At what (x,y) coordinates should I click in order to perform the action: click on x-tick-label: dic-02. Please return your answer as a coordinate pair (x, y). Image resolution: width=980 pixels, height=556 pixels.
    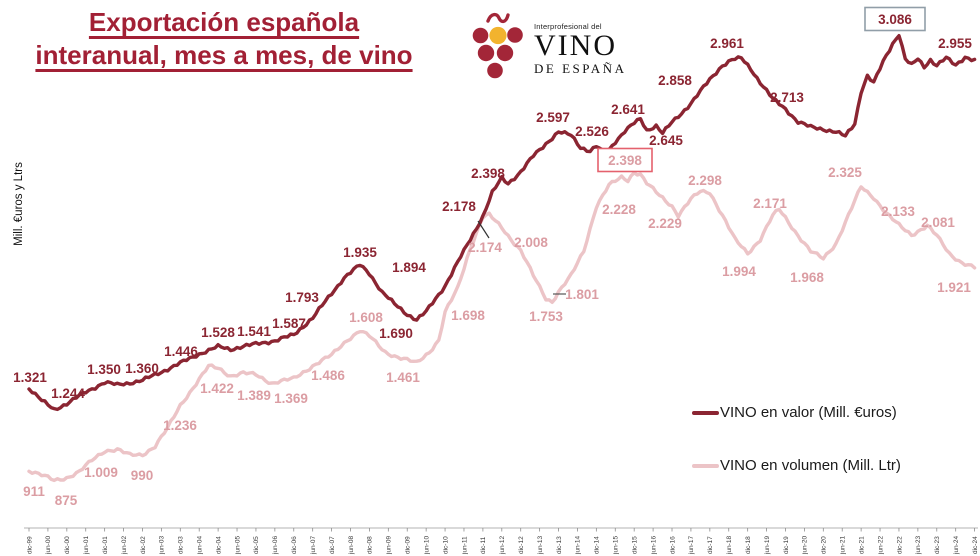
    Looking at the image, I should click on (143, 545).